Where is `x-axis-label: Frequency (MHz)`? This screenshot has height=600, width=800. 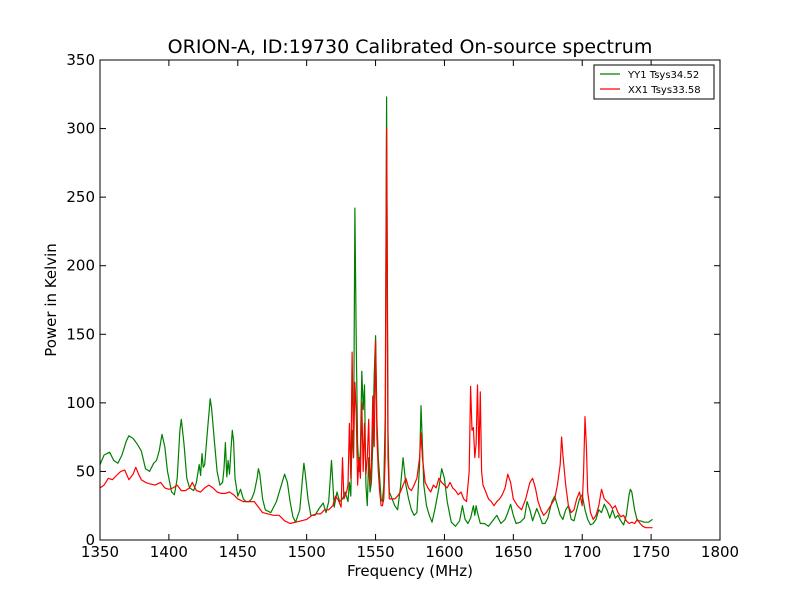 x-axis-label: Frequency (MHz) is located at coordinates (410, 571).